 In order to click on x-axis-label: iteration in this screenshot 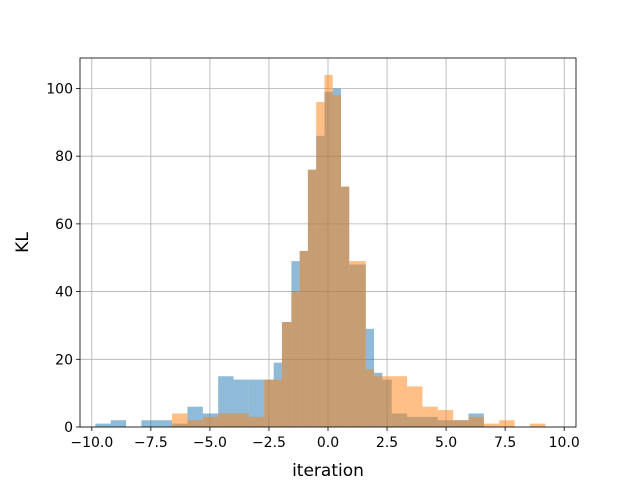, I will do `click(328, 470)`.